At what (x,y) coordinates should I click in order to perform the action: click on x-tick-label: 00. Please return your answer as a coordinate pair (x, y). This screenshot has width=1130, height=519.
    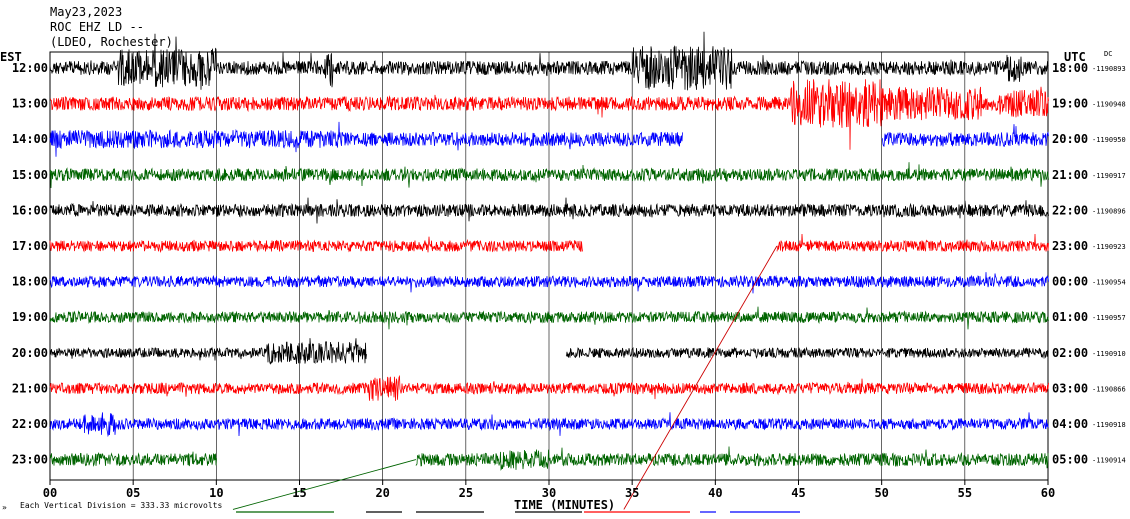
    Looking at the image, I should click on (50, 493).